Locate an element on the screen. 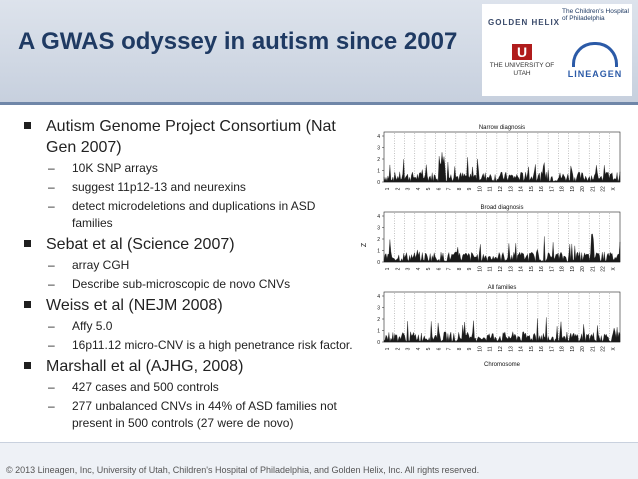 Image resolution: width=638 pixels, height=479 pixels. bullet-item: Sebat et al (Science 2007) is located at coordinates (189, 244).